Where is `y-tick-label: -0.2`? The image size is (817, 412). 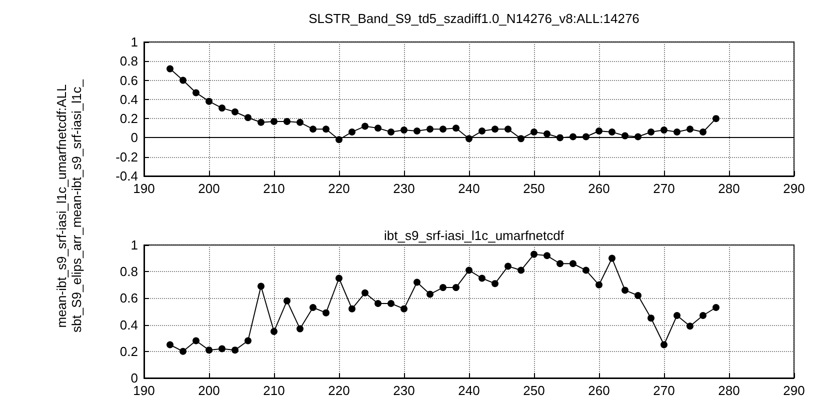 y-tick-label: -0.2 is located at coordinates (127, 156).